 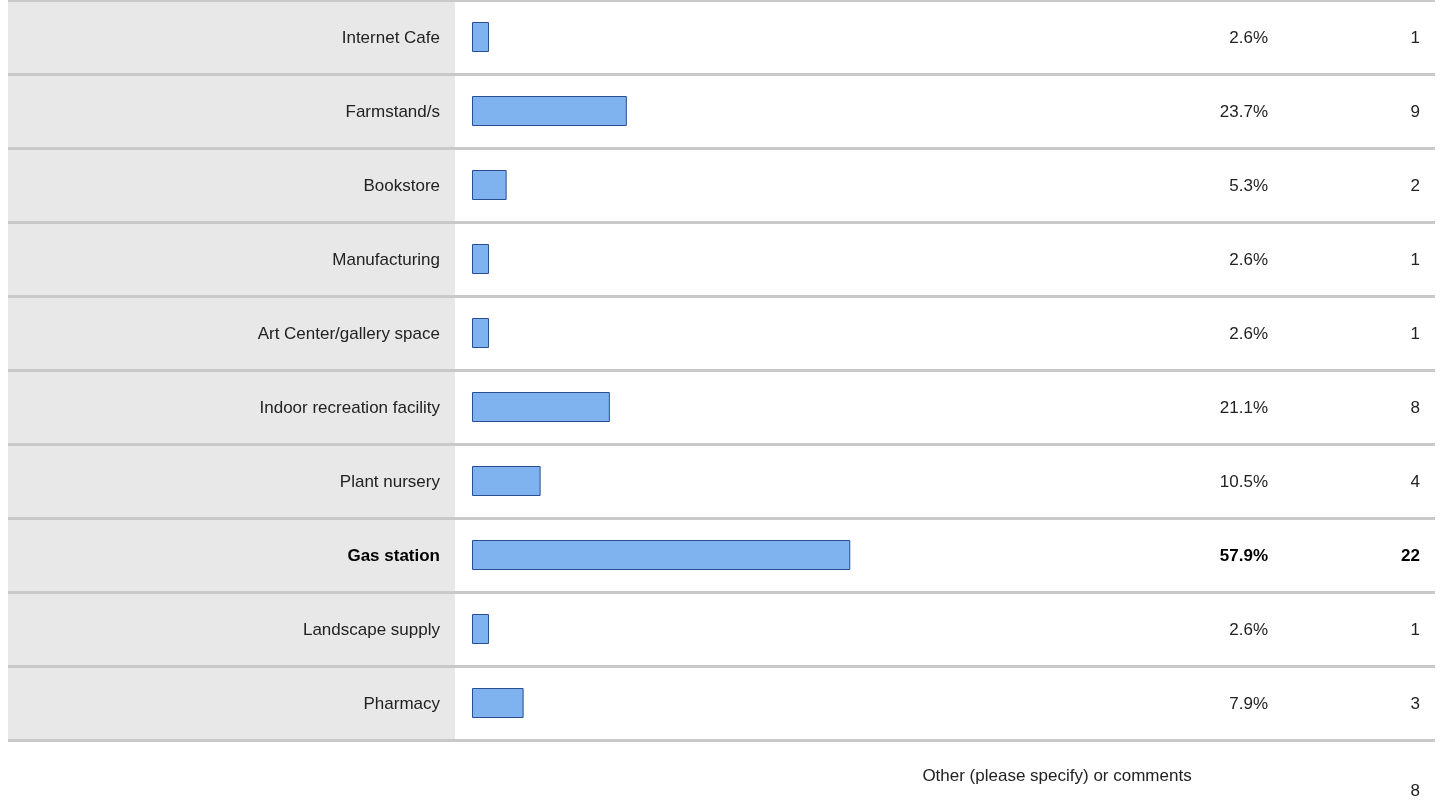 What do you see at coordinates (393, 555) in the screenshot?
I see `y-tick-label: Gas station` at bounding box center [393, 555].